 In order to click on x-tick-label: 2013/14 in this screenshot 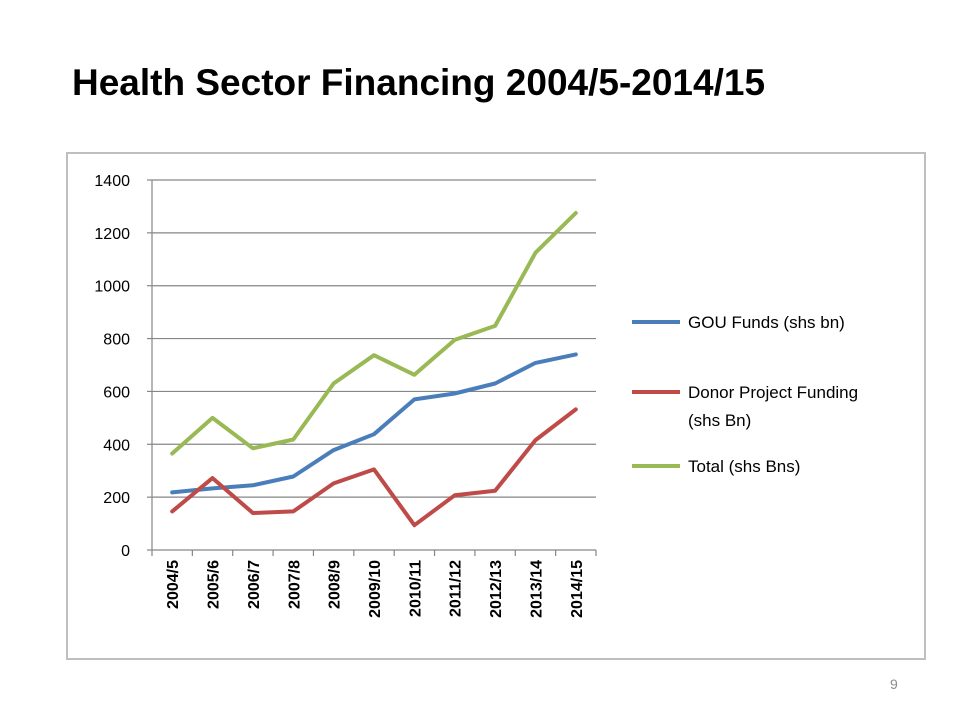, I will do `click(536, 589)`.